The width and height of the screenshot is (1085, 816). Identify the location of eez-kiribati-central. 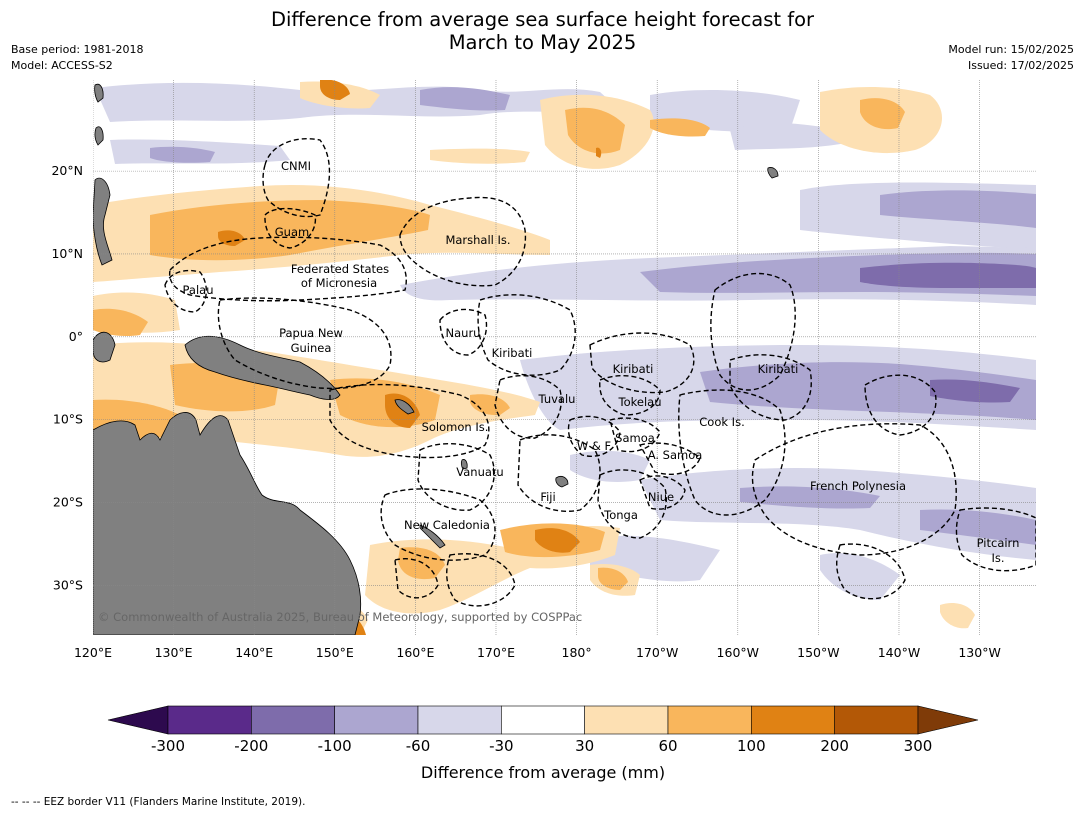
(642, 363).